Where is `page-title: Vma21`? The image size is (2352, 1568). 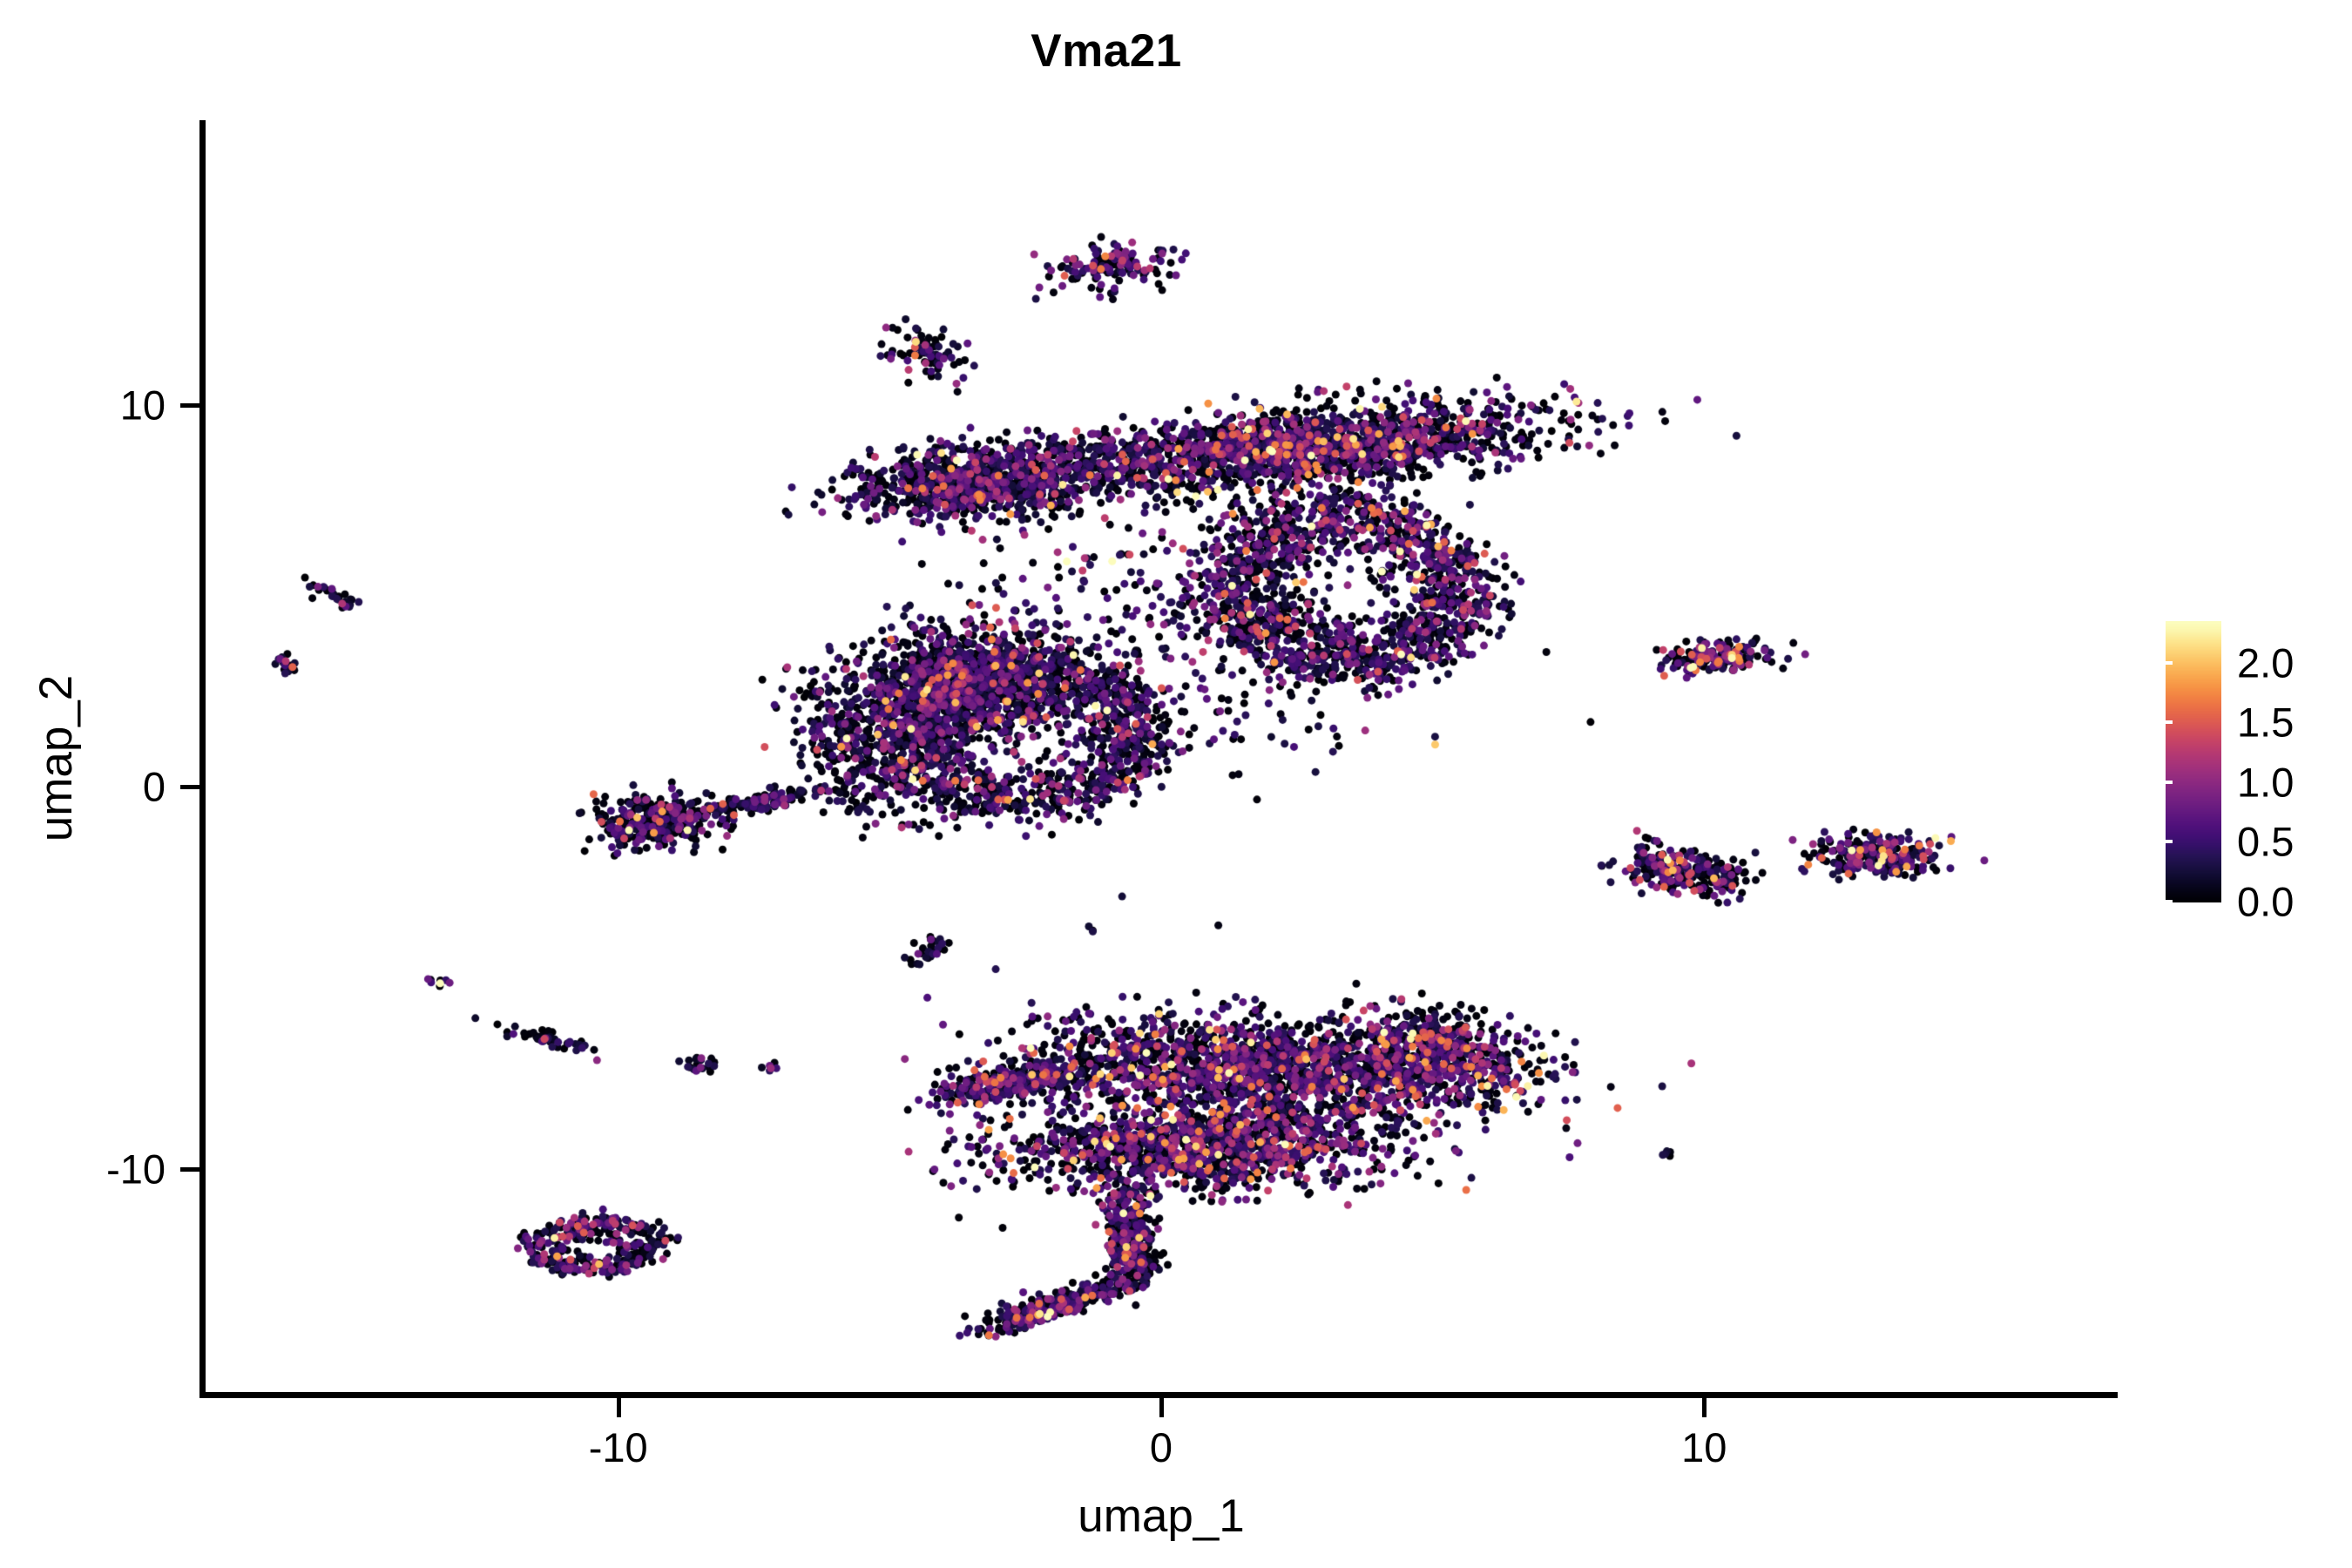 page-title: Vma21 is located at coordinates (1106, 51).